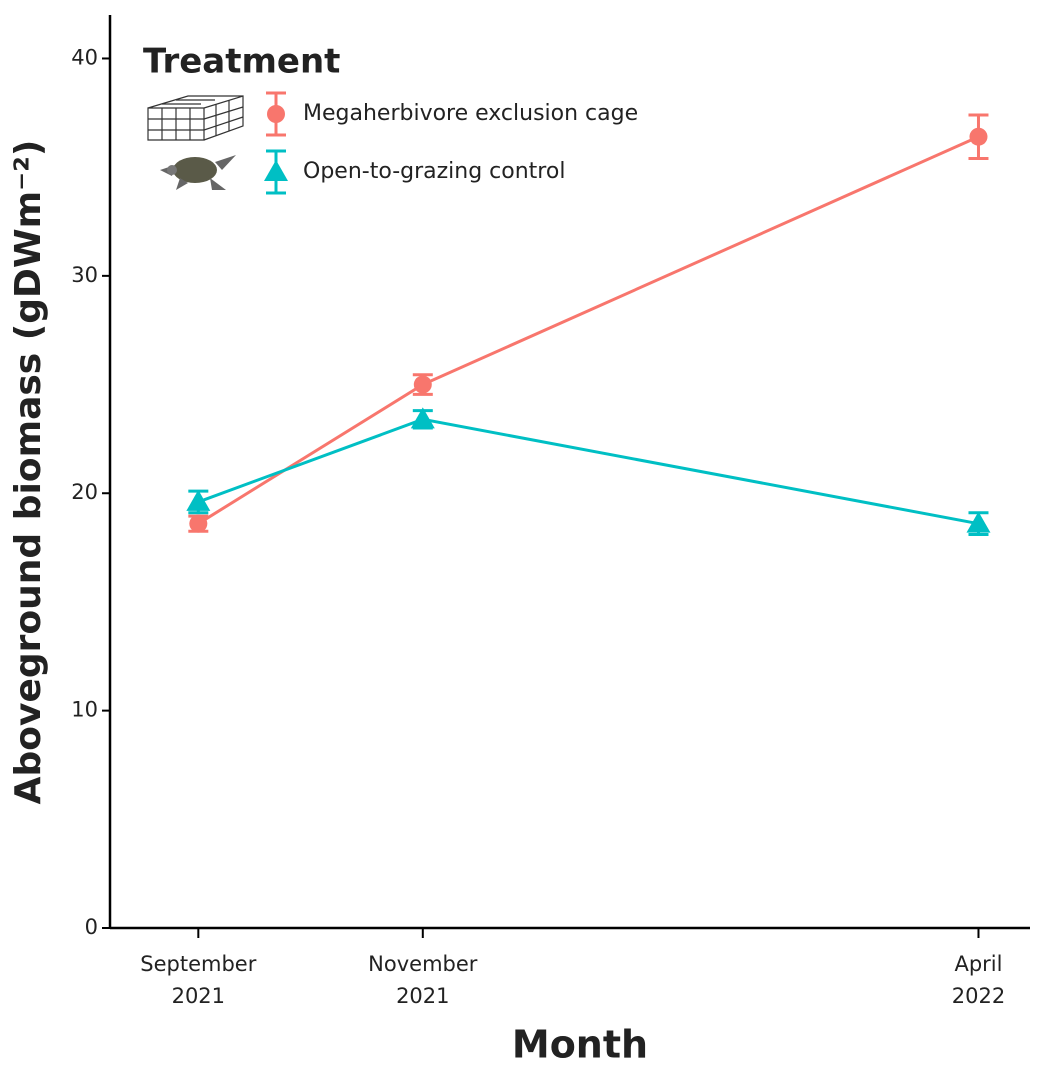  What do you see at coordinates (588, 471) in the screenshot?
I see `series-line` at bounding box center [588, 471].